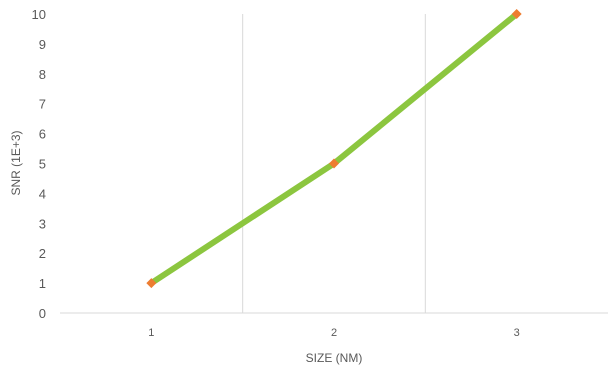 This screenshot has height=375, width=608. I want to click on y-tick-label: 3, so click(42, 223).